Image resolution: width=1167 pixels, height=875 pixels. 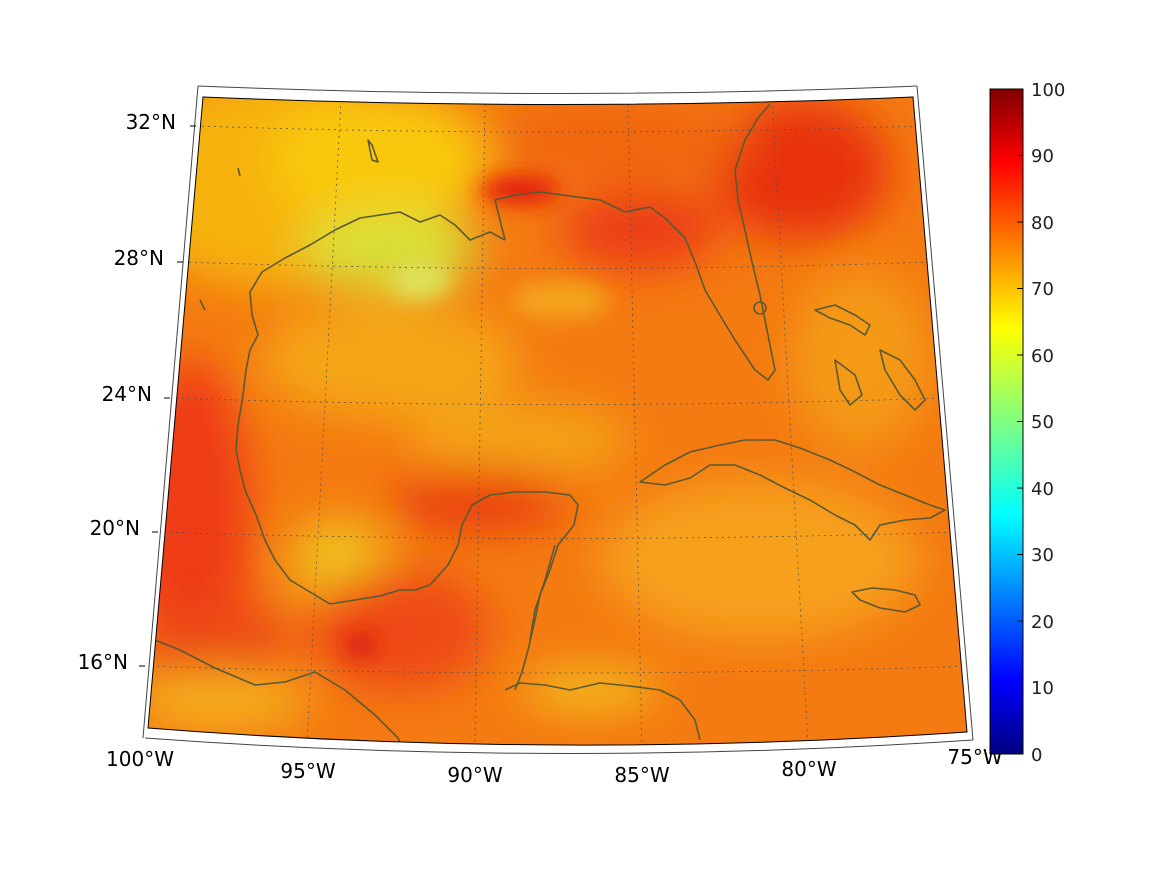 What do you see at coordinates (641, 775) in the screenshot?
I see `lon-label-85w: 85°W` at bounding box center [641, 775].